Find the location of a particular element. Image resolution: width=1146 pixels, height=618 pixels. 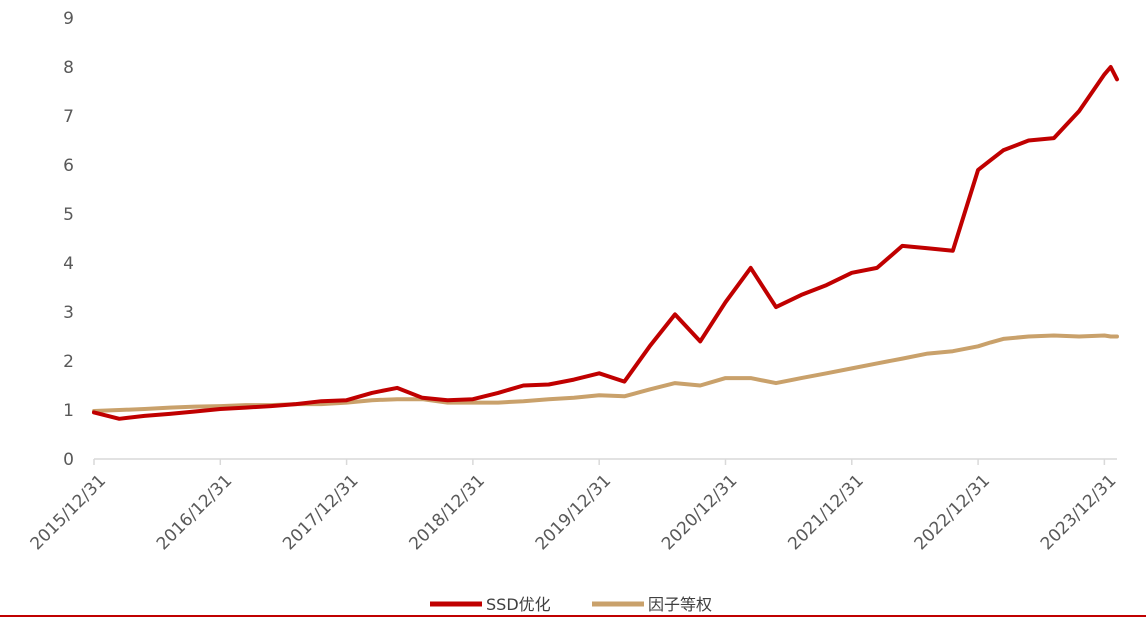

x-tick-label: 2015/12/31 is located at coordinates (68, 512).